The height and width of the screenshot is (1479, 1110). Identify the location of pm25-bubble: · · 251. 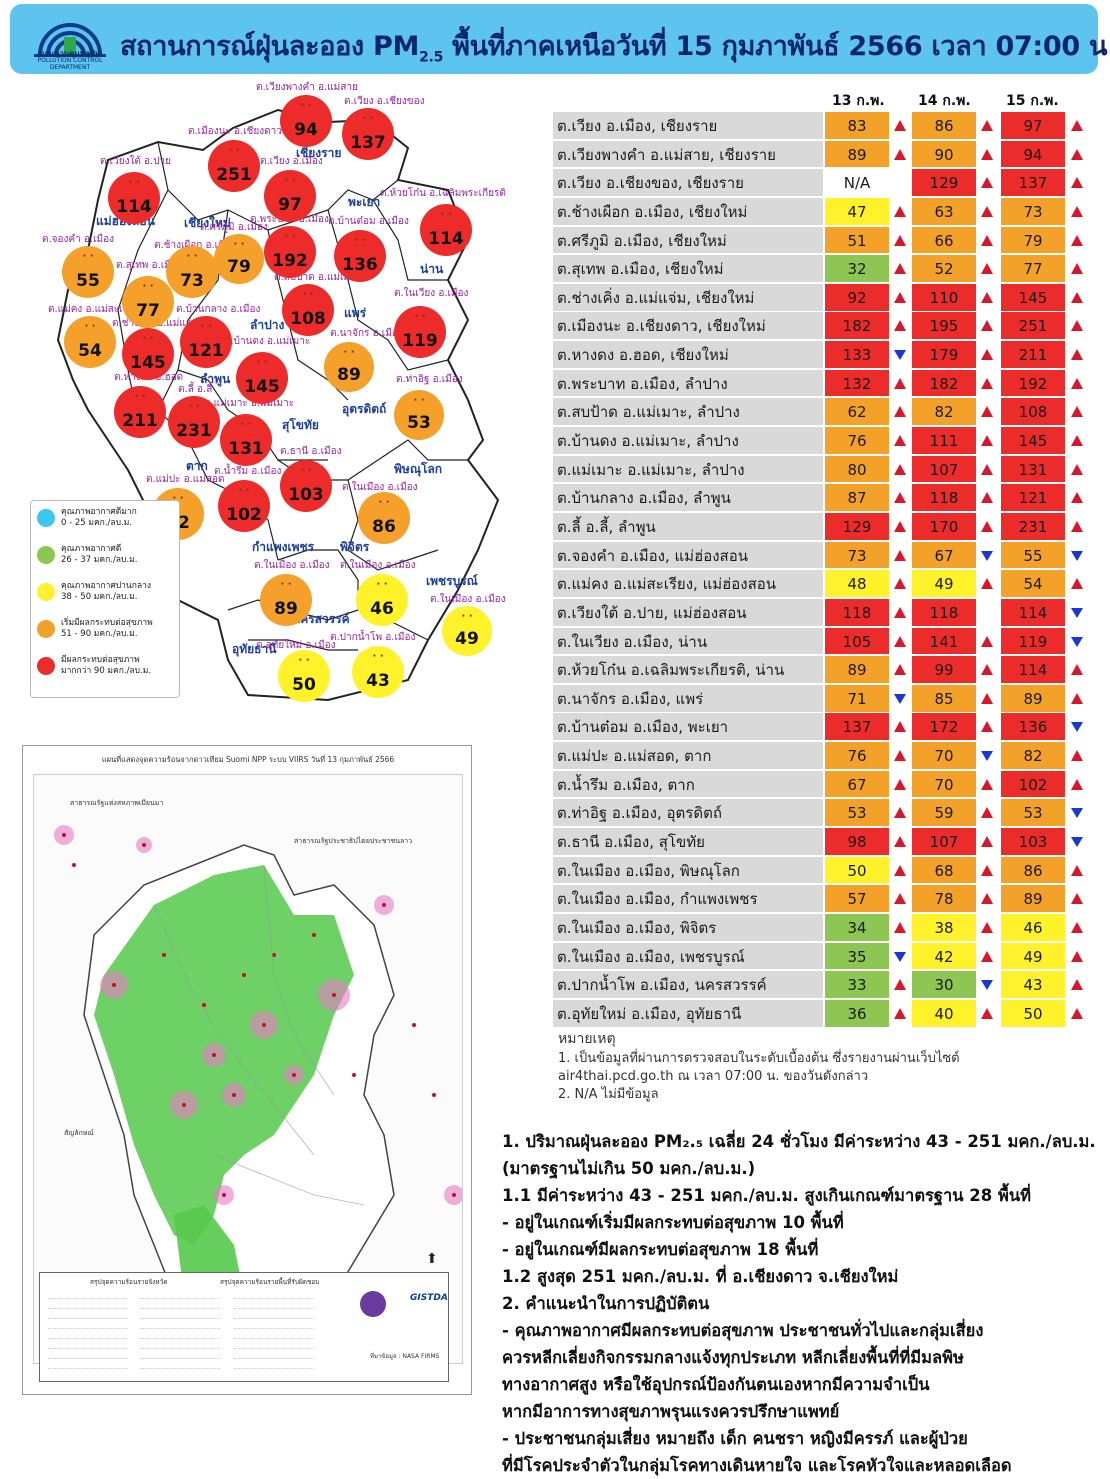
(234, 166).